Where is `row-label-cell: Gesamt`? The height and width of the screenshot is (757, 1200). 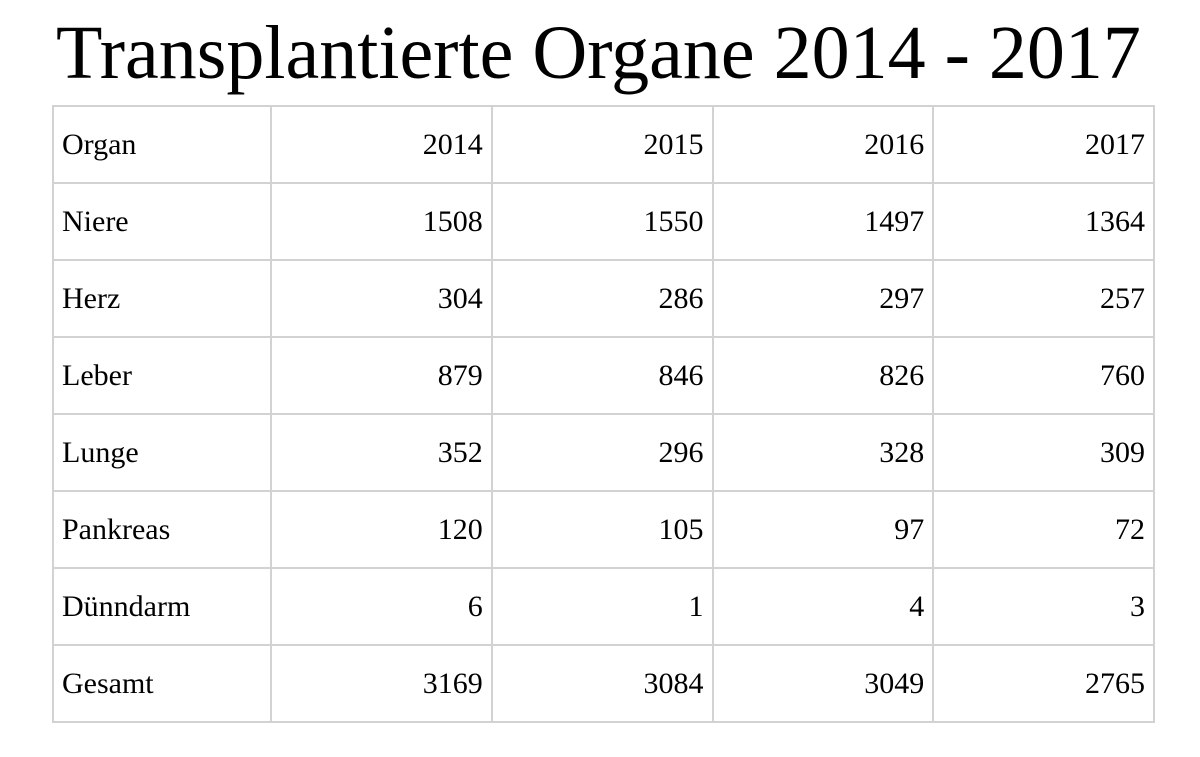 row-label-cell: Gesamt is located at coordinates (162, 684).